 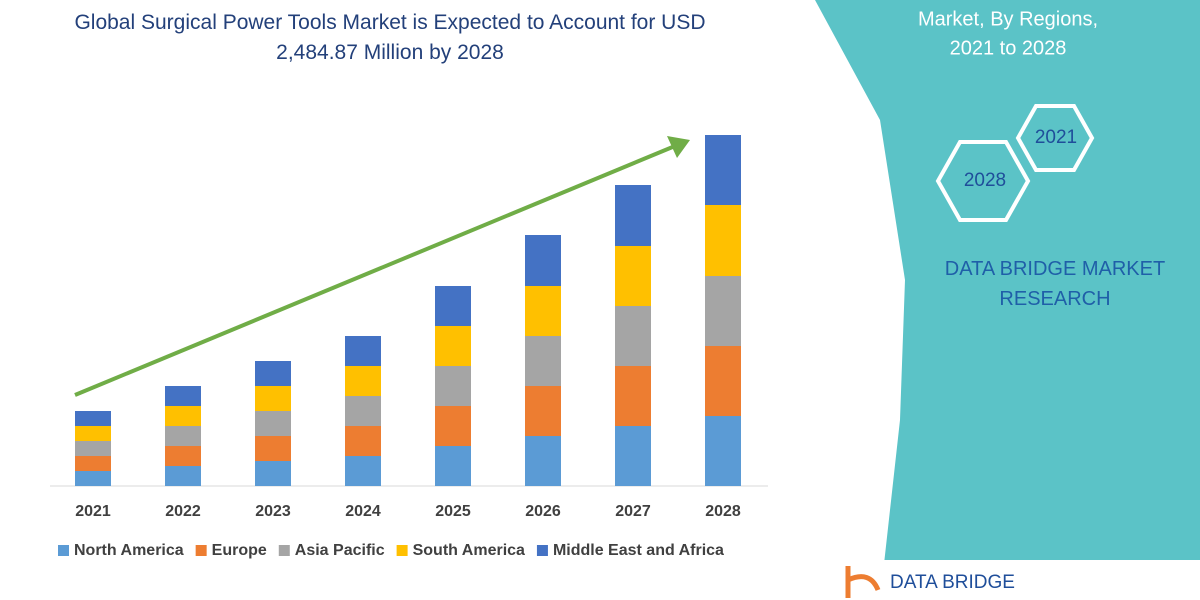 I want to click on x-tick-label: 2022, so click(x=183, y=511).